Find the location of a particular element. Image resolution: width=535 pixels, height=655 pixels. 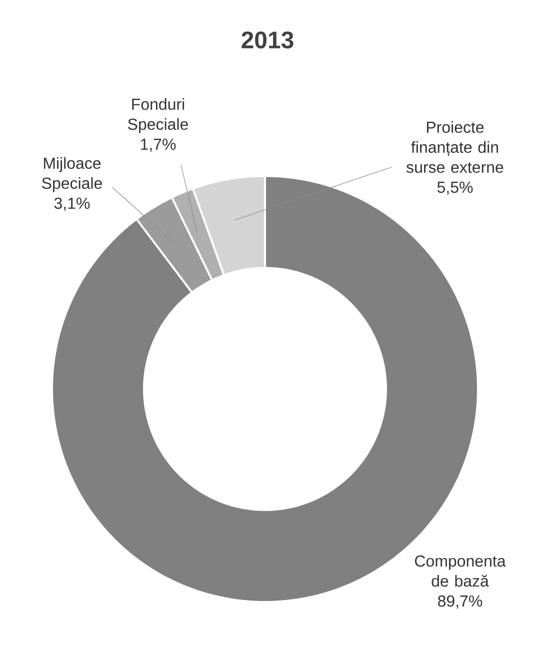

data-label: 3,1% is located at coordinates (72, 204).